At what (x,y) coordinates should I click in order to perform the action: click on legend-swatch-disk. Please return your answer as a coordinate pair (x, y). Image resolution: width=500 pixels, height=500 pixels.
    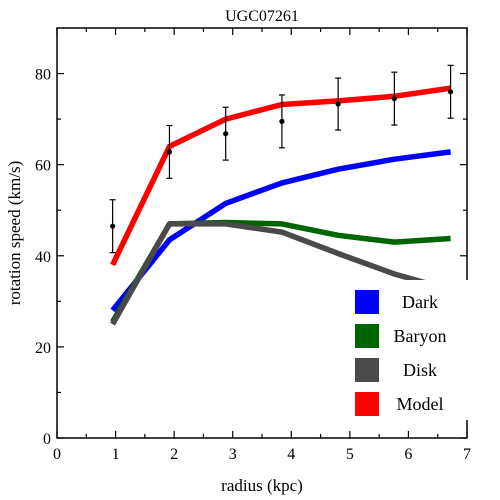
    Looking at the image, I should click on (367, 370).